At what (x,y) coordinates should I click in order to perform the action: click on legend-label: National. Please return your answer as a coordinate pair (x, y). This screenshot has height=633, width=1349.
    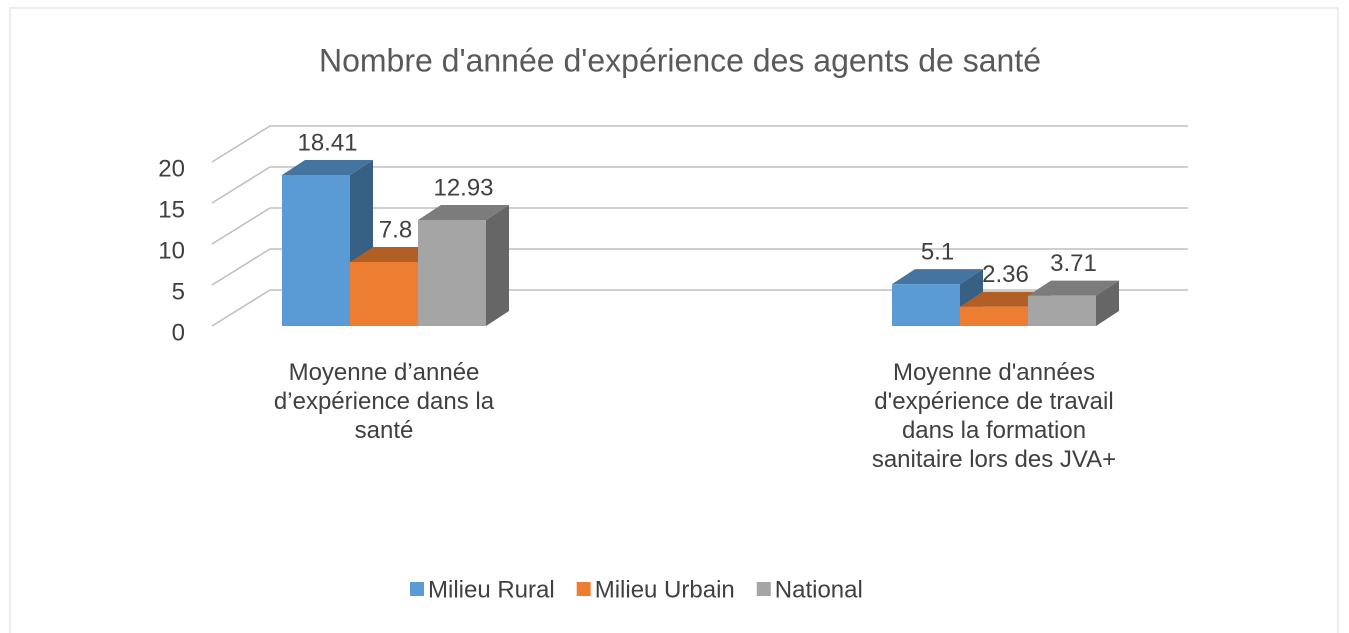
    Looking at the image, I should click on (819, 589).